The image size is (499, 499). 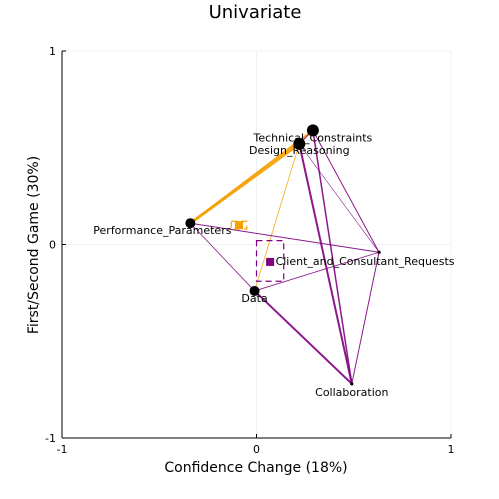 What do you see at coordinates (254, 298) in the screenshot?
I see `node-label-Data: Data` at bounding box center [254, 298].